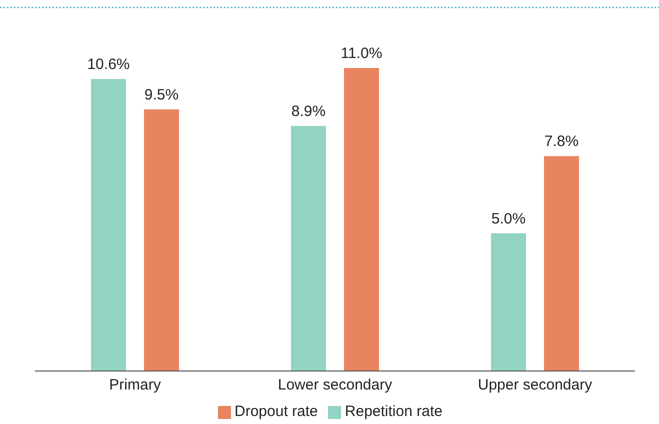 Image resolution: width=659 pixels, height=424 pixels. What do you see at coordinates (393, 411) in the screenshot?
I see `legend-label: Repetition rate` at bounding box center [393, 411].